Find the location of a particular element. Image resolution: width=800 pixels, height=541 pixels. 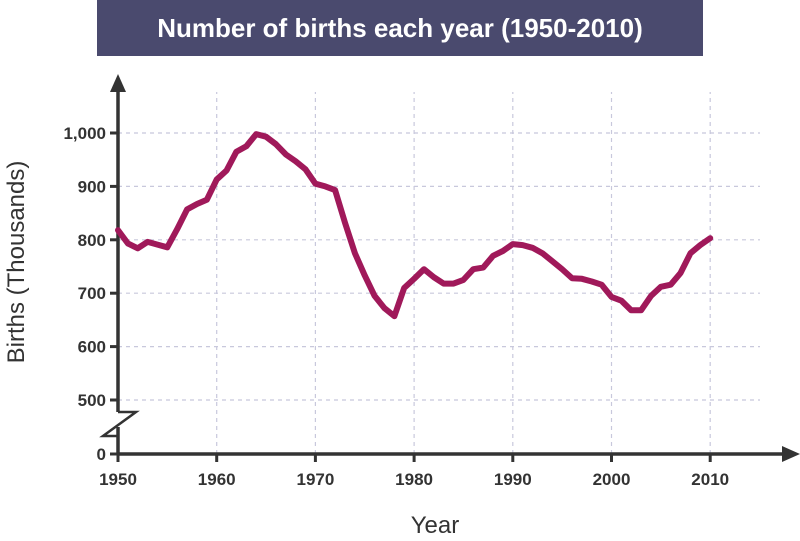

x-tick-label: 1970 is located at coordinates (315, 479).